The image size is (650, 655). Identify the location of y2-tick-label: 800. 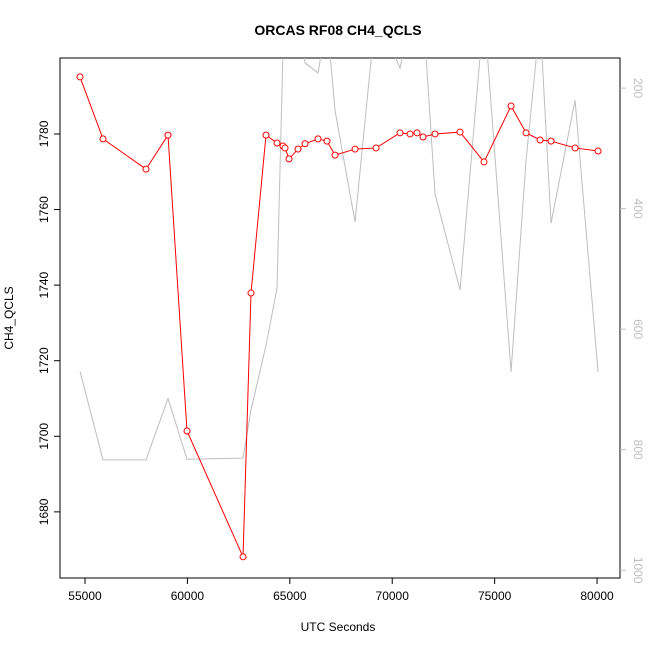
(638, 450).